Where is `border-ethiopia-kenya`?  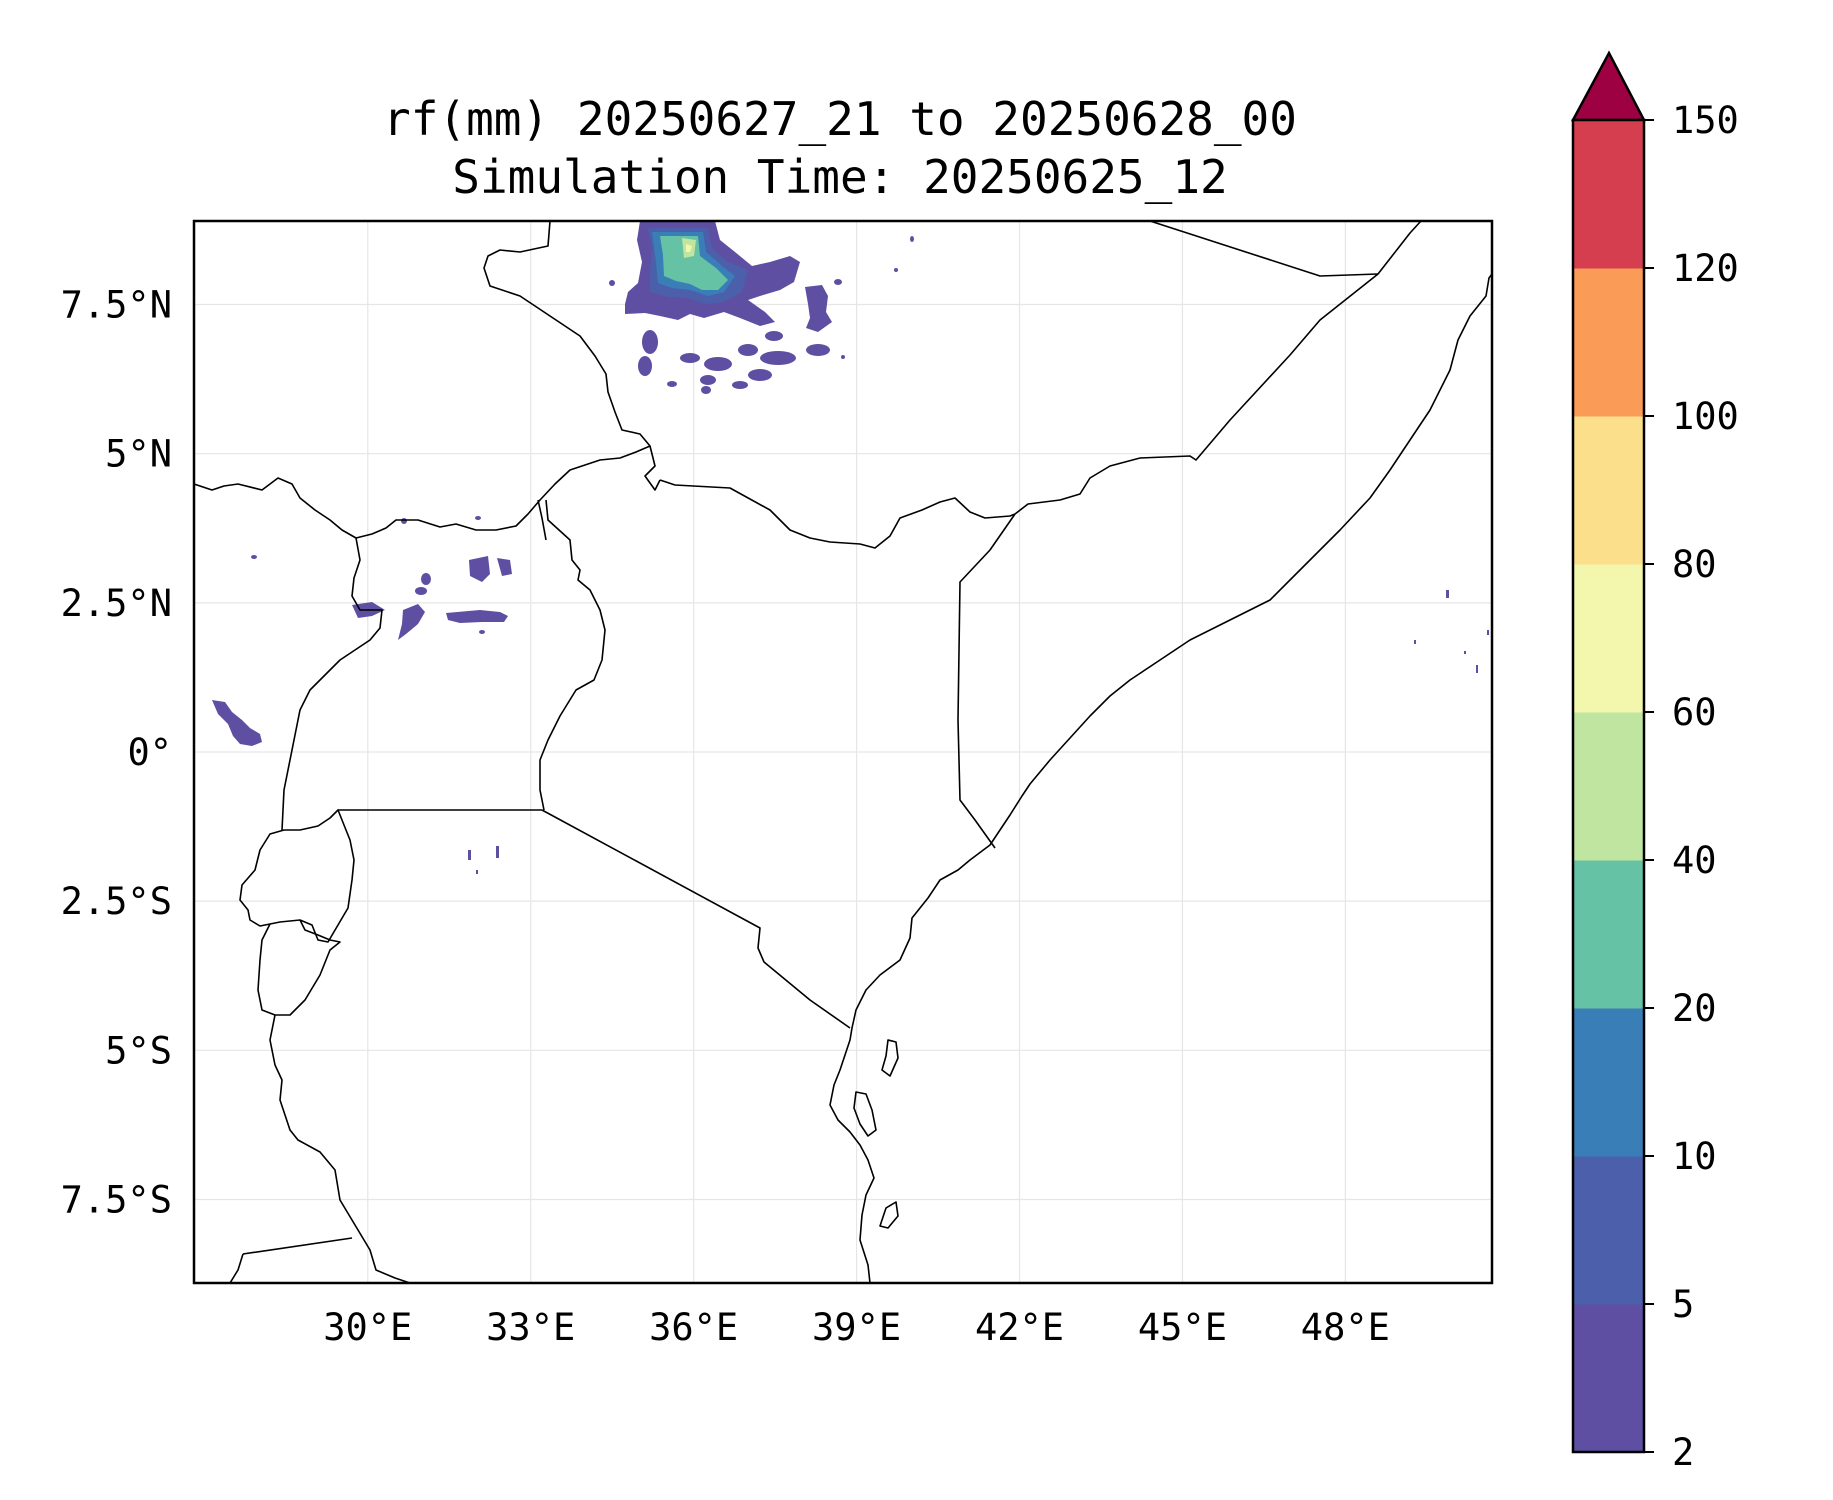
border-ethiopia-kenya is located at coordinates (837, 514).